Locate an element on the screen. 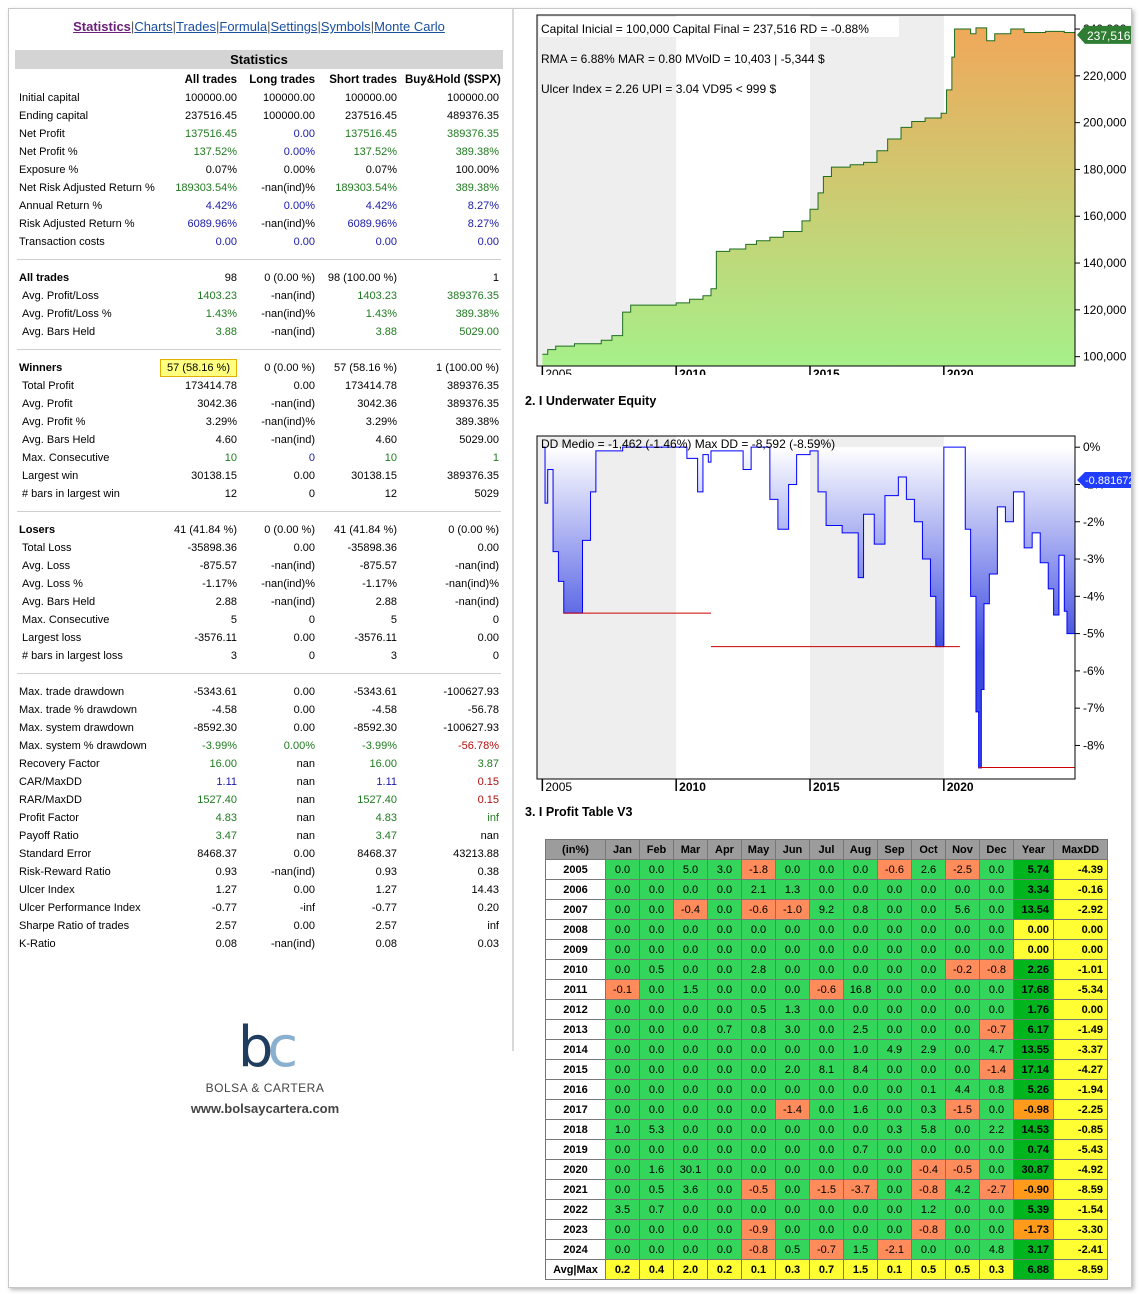 This screenshot has width=1140, height=1294. stat-value: -35898.36 is located at coordinates (212, 548).